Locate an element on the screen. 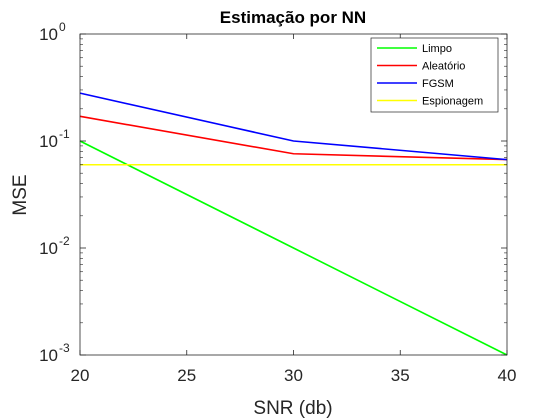 Image resolution: width=560 pixels, height=420 pixels. y-tick-exponent: -1 is located at coordinates (64, 134).